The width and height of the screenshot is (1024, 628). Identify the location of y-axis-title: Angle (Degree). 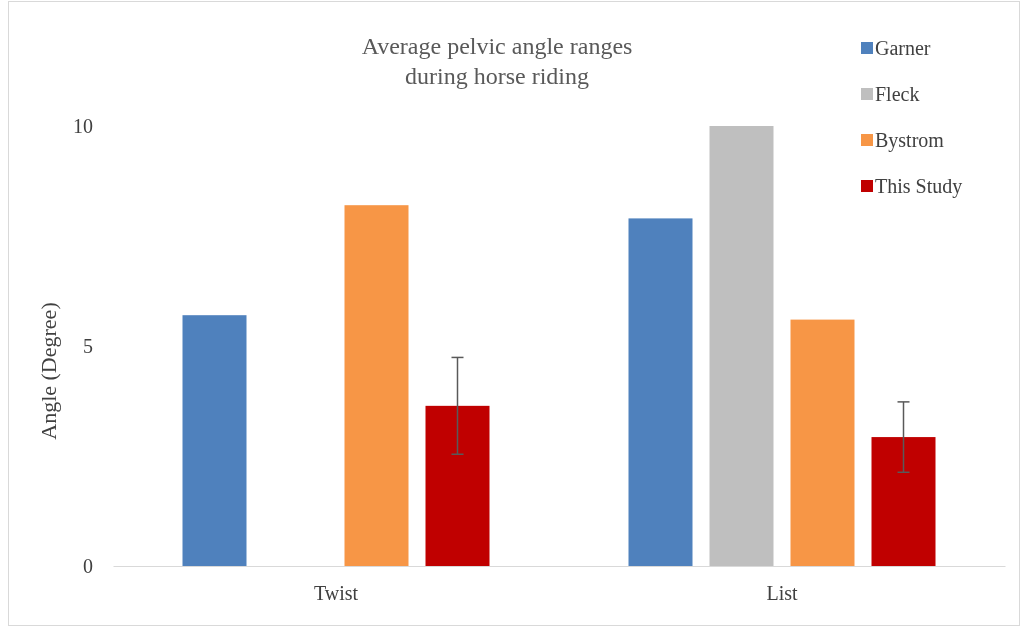
(48, 371).